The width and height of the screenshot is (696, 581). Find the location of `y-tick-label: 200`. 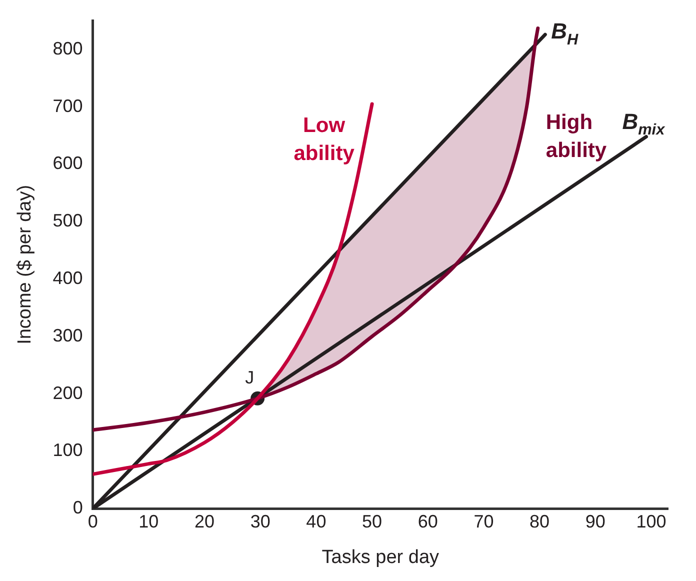

y-tick-label: 200 is located at coordinates (67, 392).